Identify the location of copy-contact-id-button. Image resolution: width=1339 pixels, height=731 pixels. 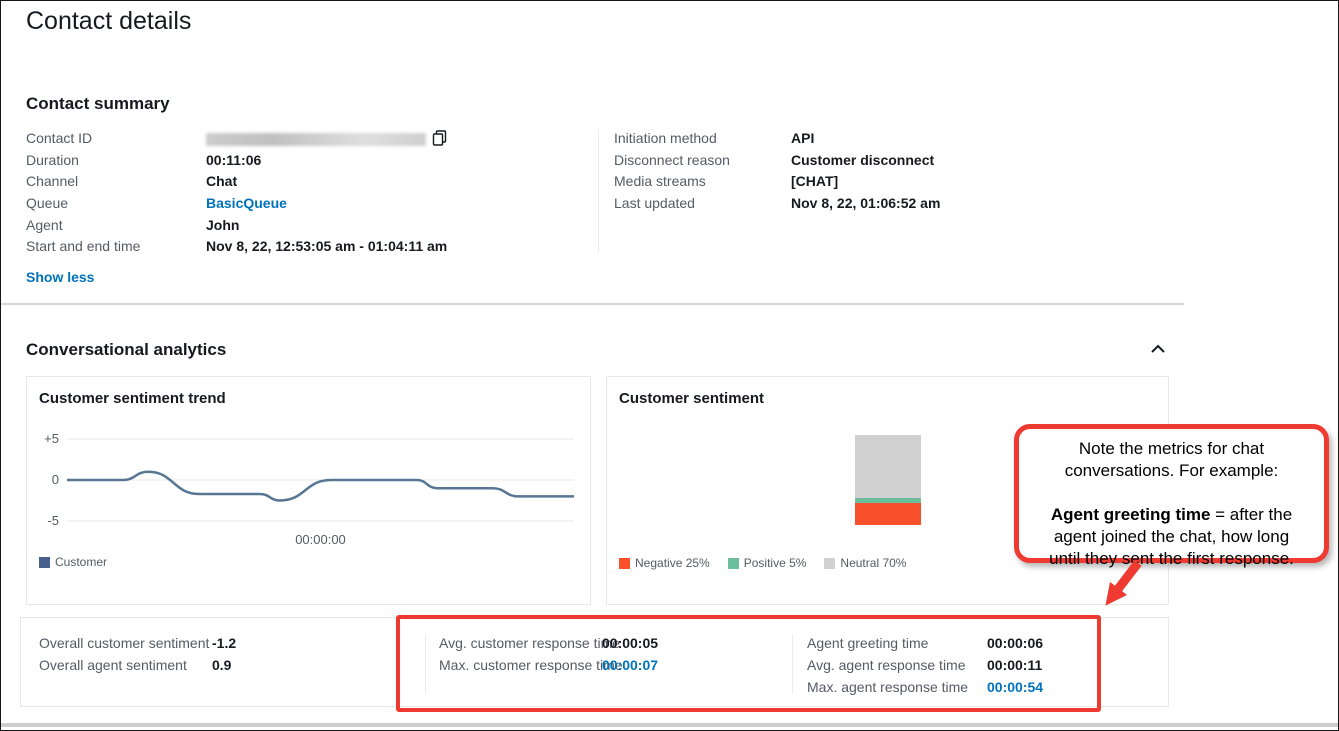
(439, 139).